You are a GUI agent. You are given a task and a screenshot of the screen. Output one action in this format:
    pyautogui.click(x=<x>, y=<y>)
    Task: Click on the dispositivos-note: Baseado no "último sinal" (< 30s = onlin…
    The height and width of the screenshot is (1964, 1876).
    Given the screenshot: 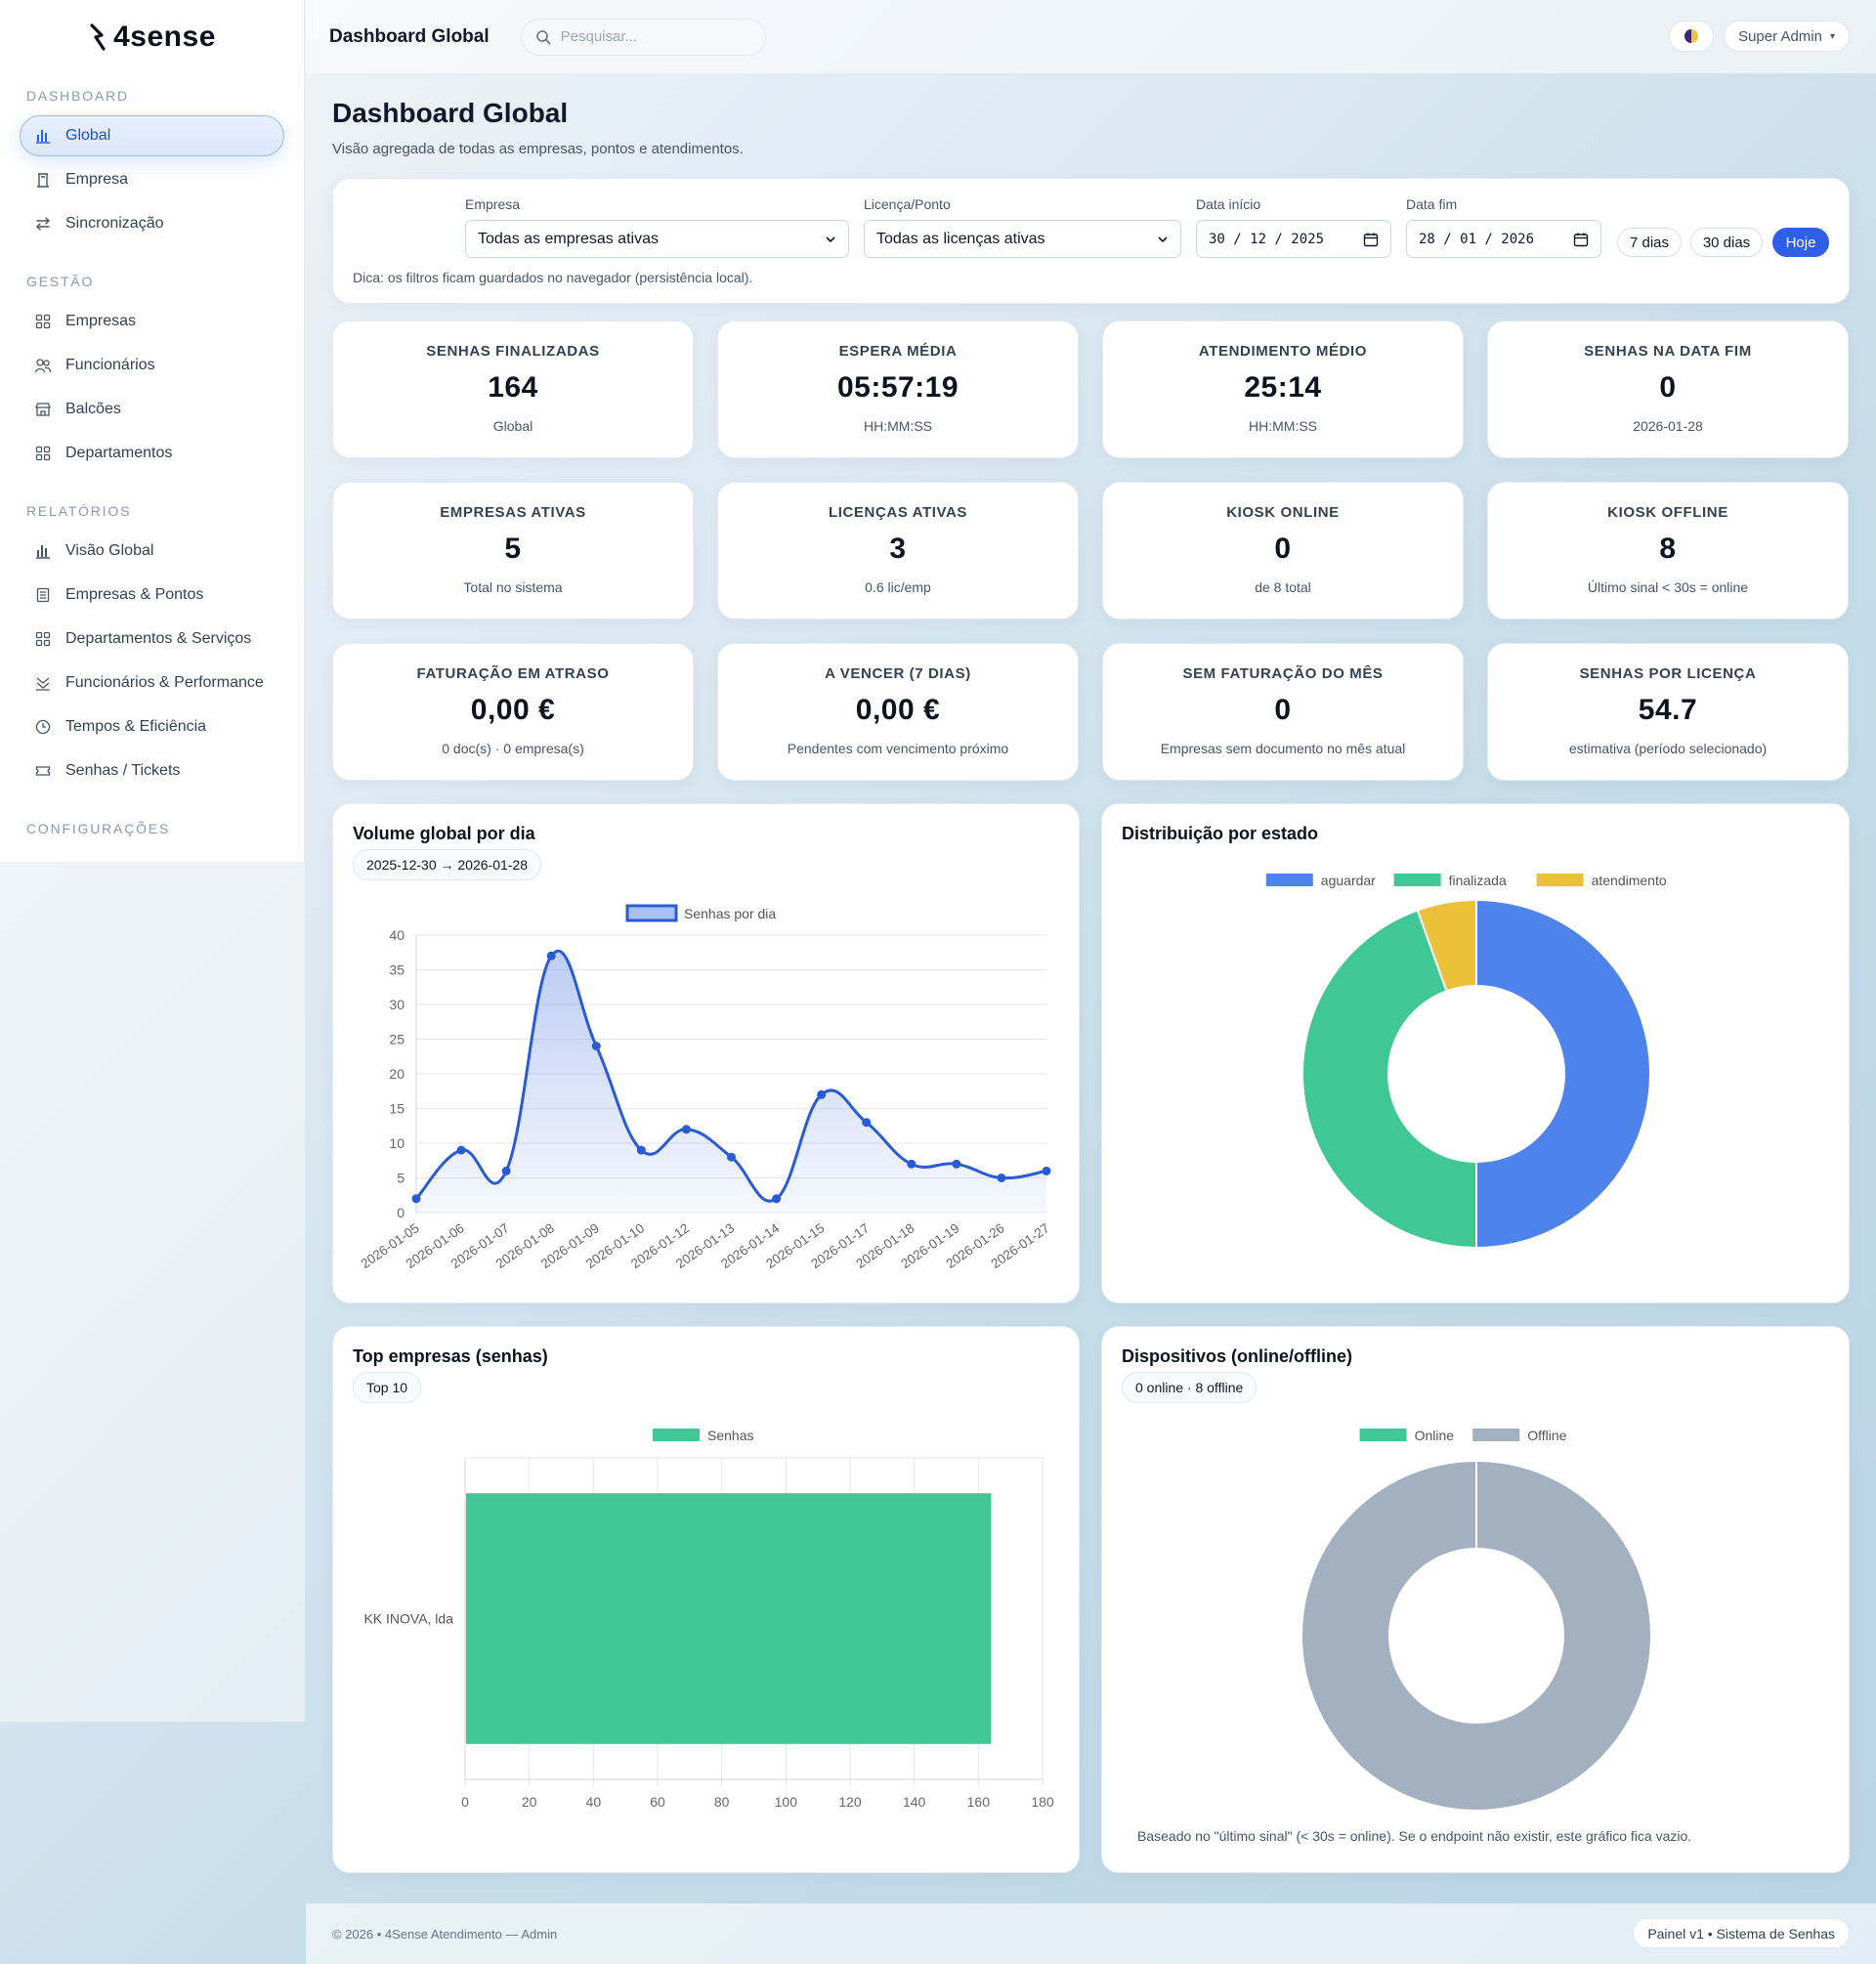 What is the action you would take?
    pyautogui.click(x=1414, y=1836)
    